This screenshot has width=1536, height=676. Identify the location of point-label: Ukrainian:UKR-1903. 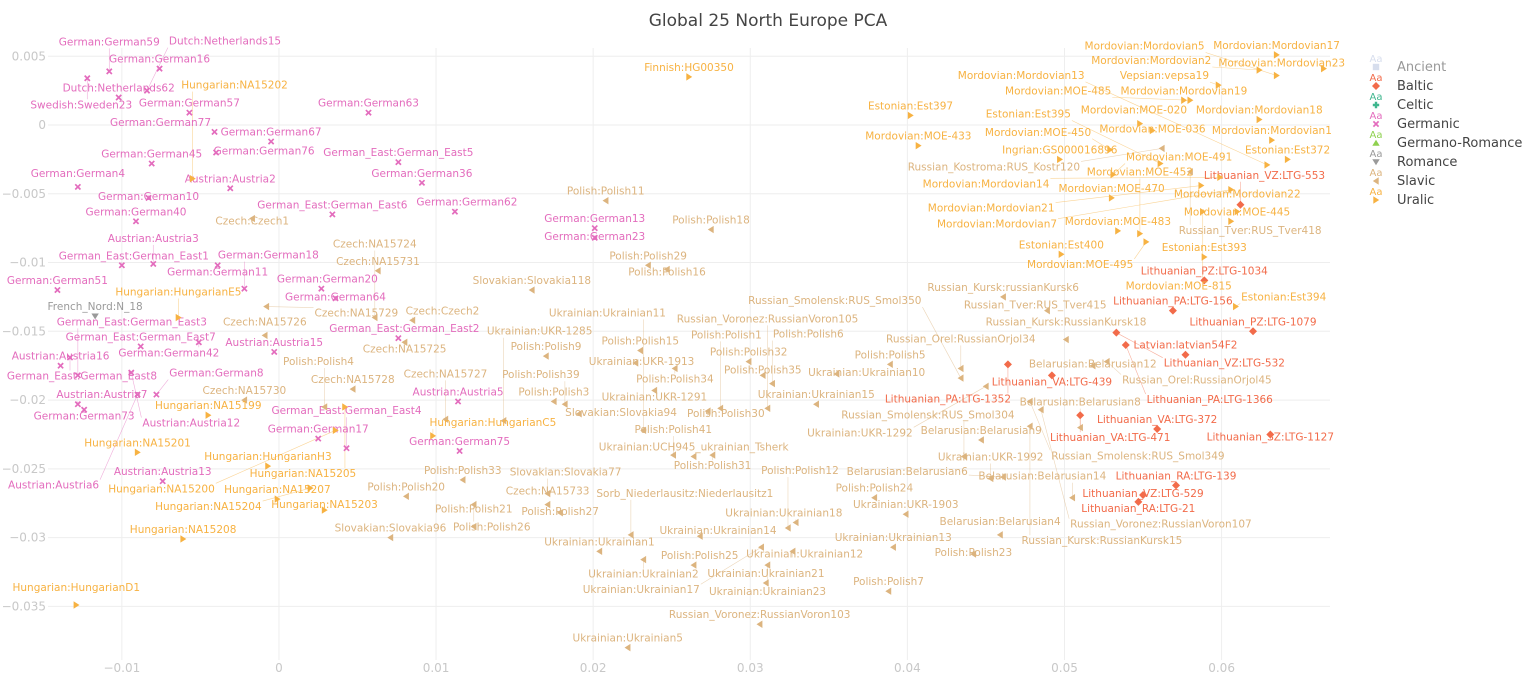
(906, 505).